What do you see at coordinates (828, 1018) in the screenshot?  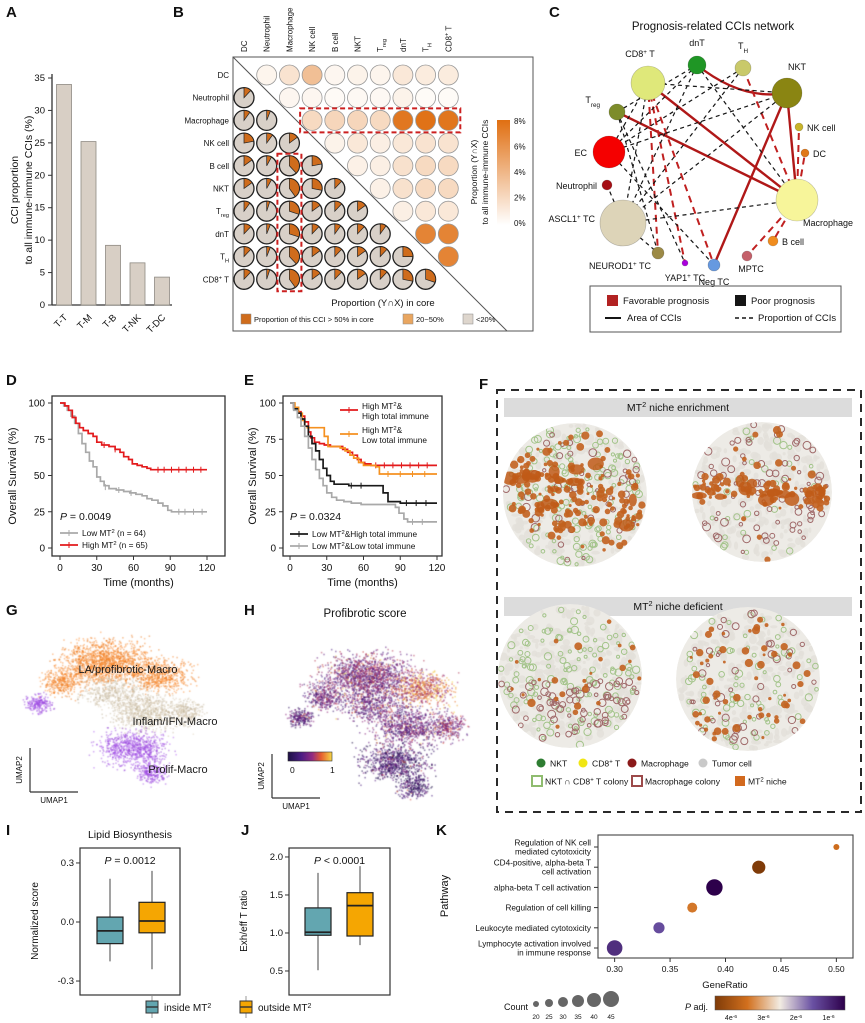 I see `padj-tick: 1e-6` at bounding box center [828, 1018].